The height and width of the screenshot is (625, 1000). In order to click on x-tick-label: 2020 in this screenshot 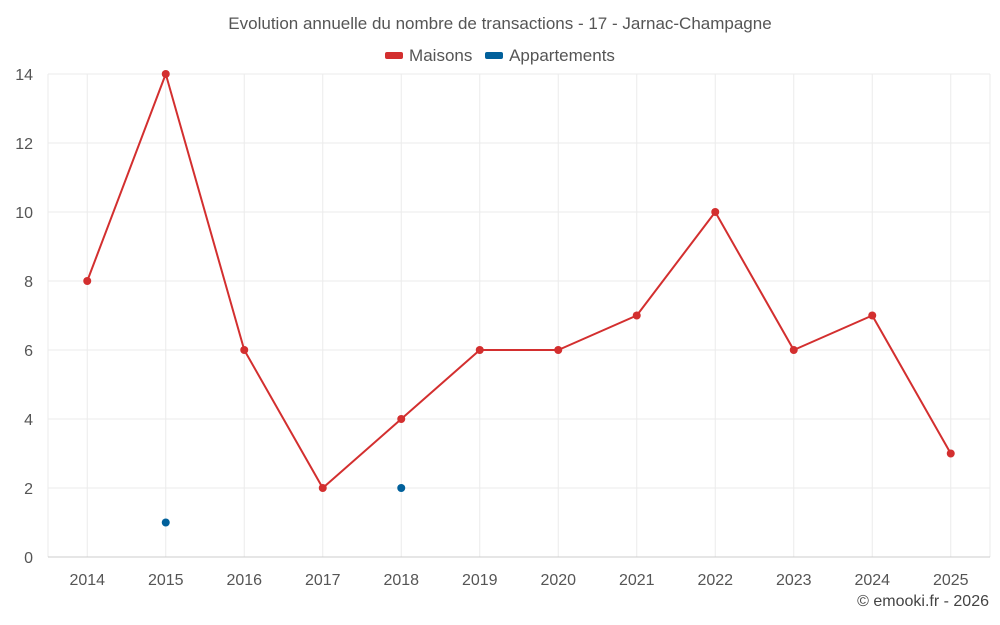, I will do `click(558, 580)`.